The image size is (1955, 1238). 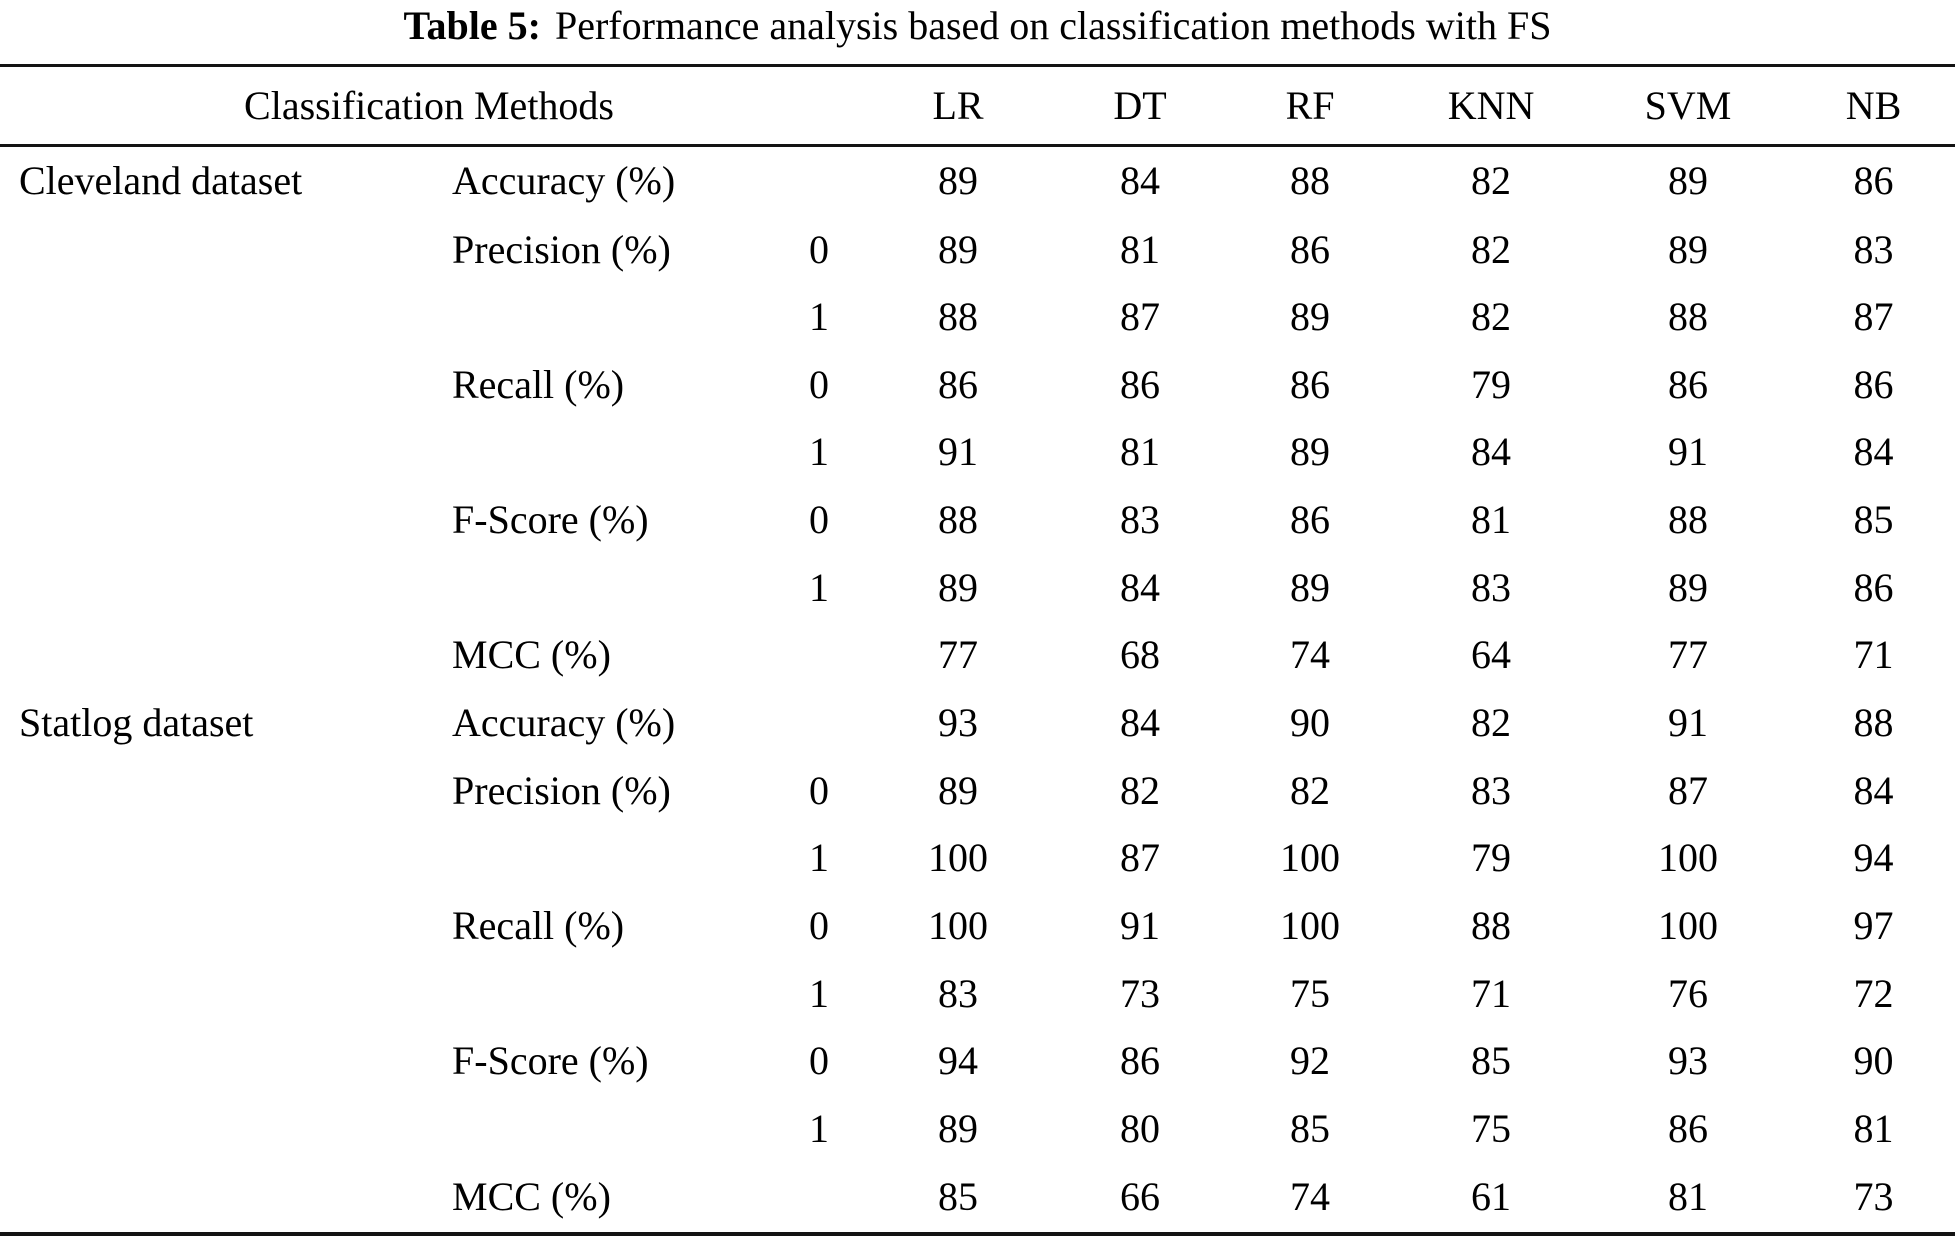 What do you see at coordinates (538, 926) in the screenshot?
I see `metric-cell: Recall (%)` at bounding box center [538, 926].